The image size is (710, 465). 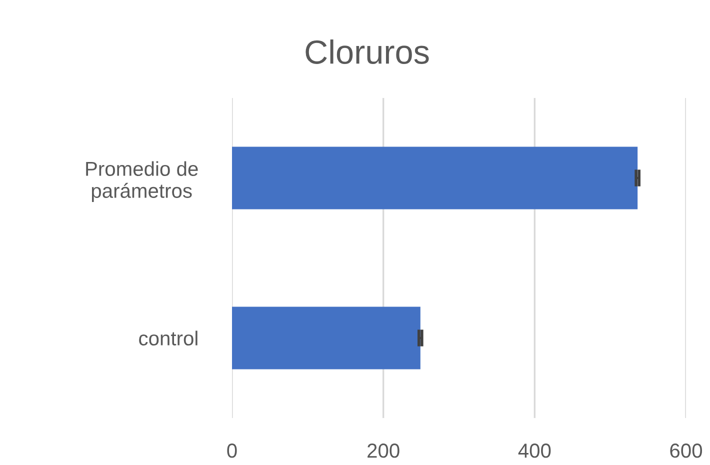 What do you see at coordinates (232, 451) in the screenshot?
I see `x-tick-label: 0` at bounding box center [232, 451].